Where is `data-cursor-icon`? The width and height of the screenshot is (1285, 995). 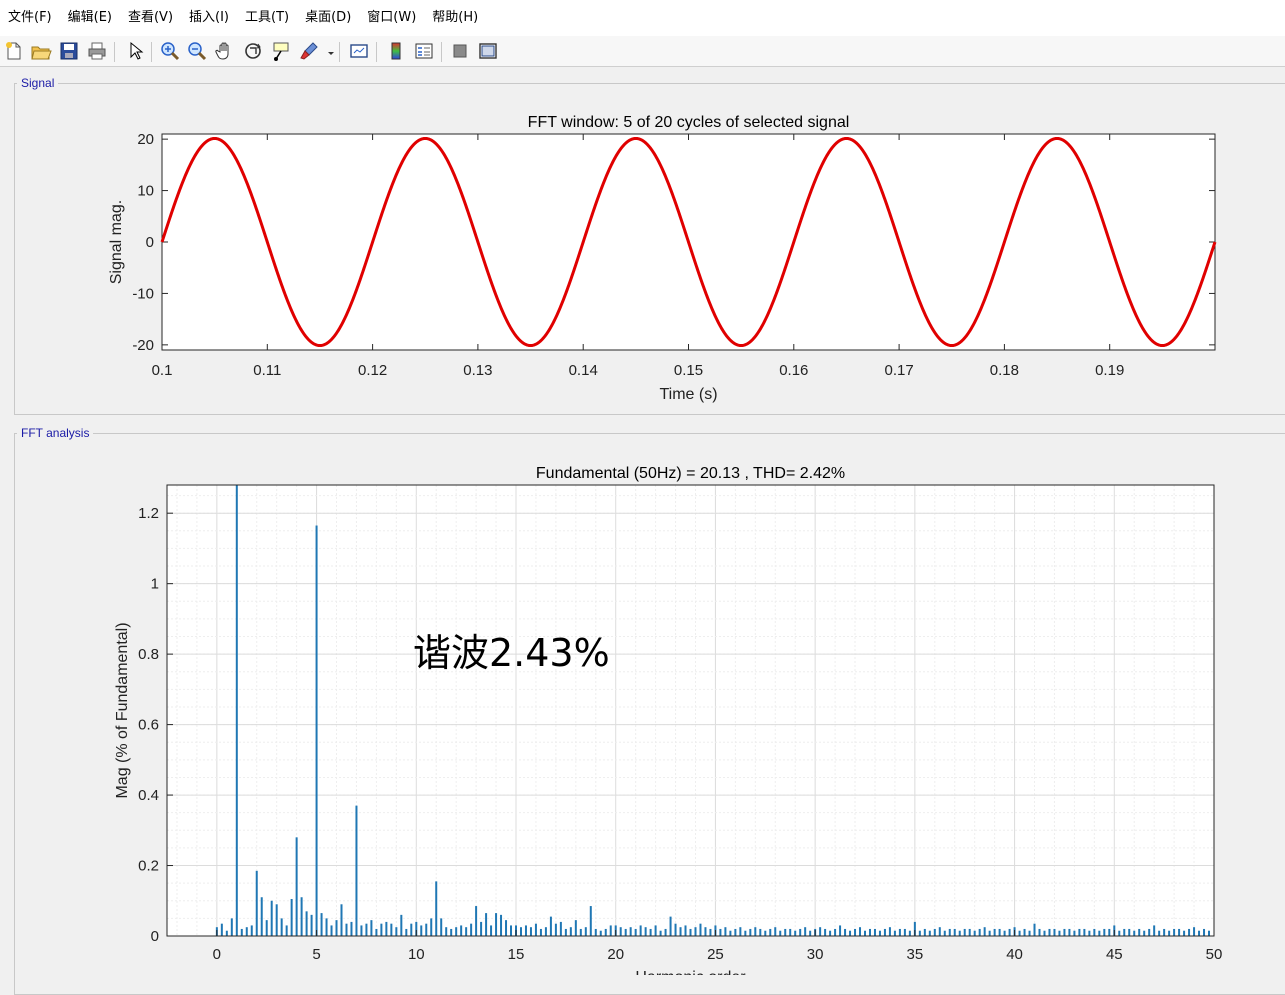
data-cursor-icon is located at coordinates (281, 51).